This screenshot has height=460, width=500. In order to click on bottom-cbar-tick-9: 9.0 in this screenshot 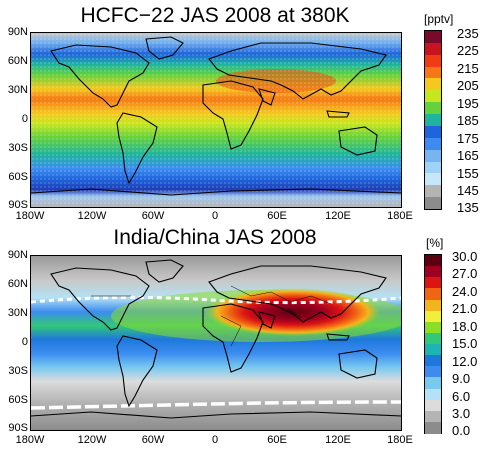, I will do `click(461, 378)`.